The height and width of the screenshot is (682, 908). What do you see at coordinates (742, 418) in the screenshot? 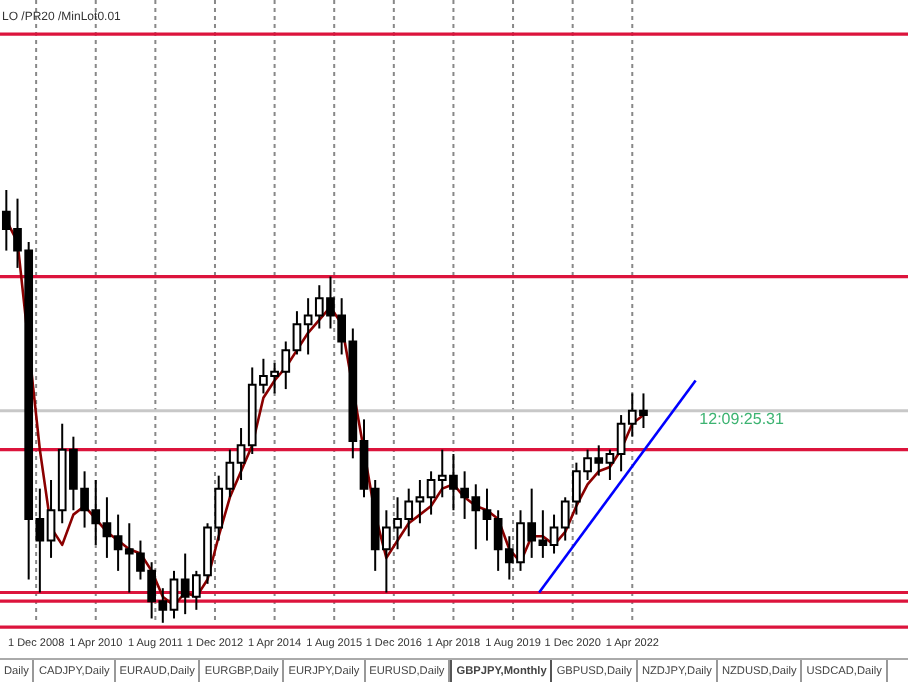
I see `annotation: 12:09:25.31` at bounding box center [742, 418].